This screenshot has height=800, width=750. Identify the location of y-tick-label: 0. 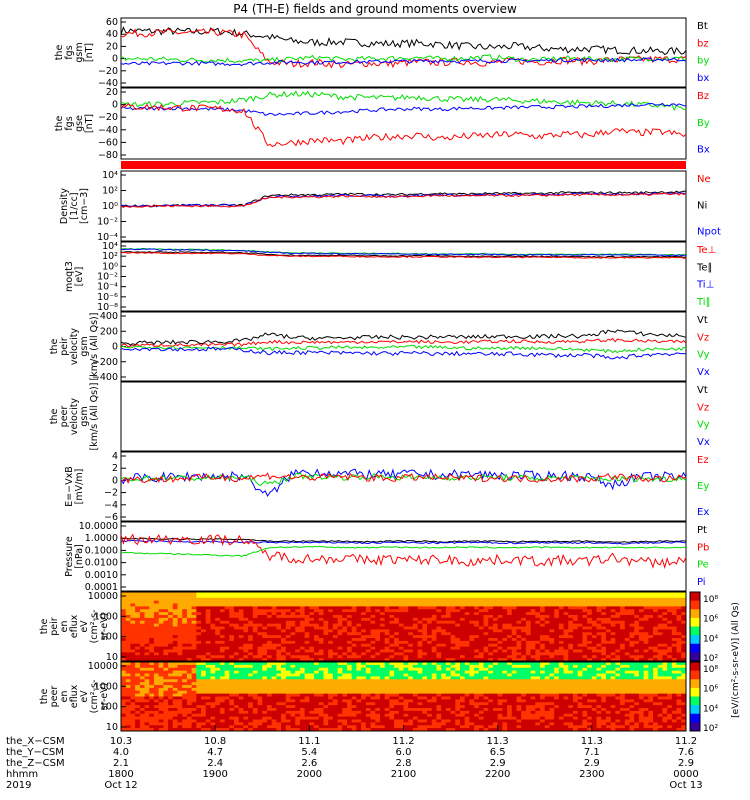
(115, 59).